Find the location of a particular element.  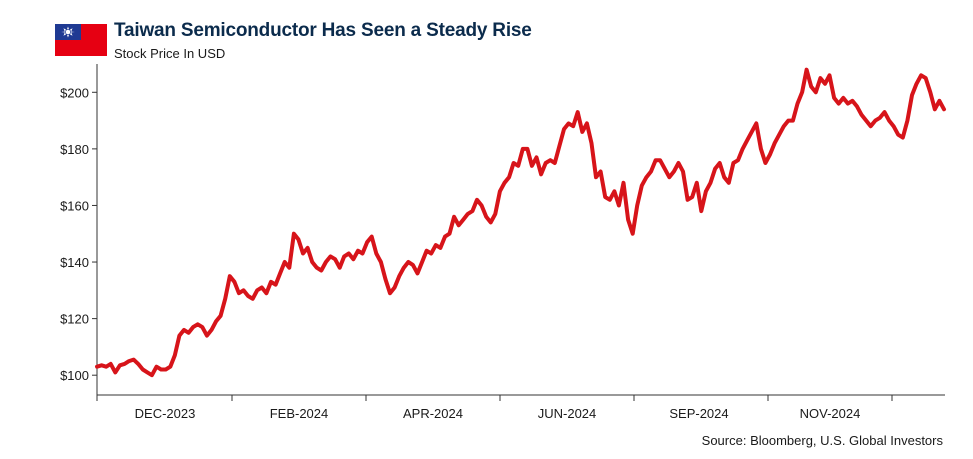

y-tick-label: $160 is located at coordinates (74, 205).